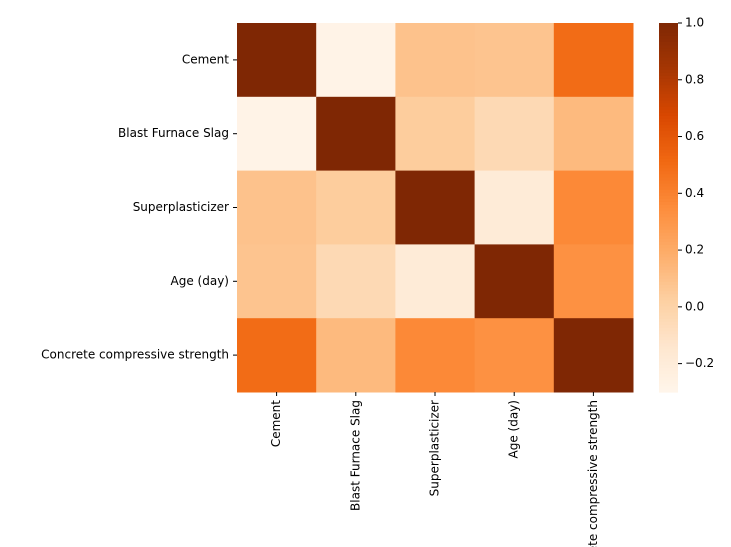 The height and width of the screenshot is (547, 731). Describe the element at coordinates (200, 281) in the screenshot. I see `y-tick-label: Age (day)` at that location.